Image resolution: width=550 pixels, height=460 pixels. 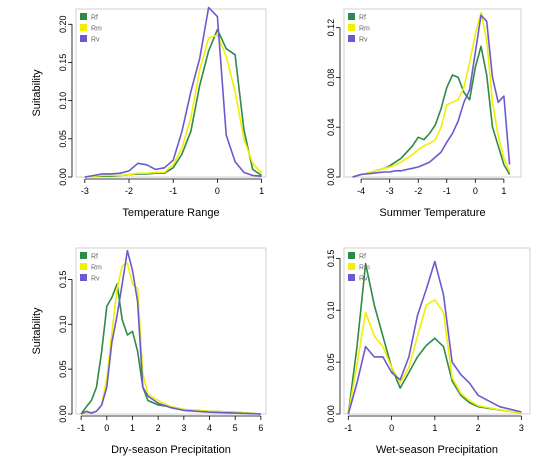 I want to click on x-tick-label: -4, so click(x=361, y=191).